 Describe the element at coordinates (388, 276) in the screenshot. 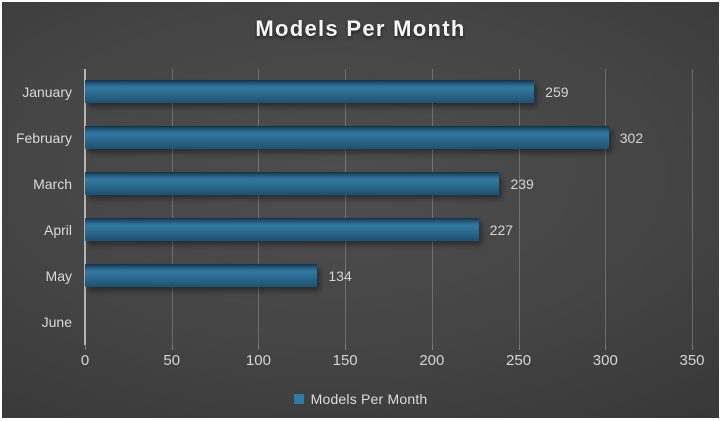

I see `bar-row: 134` at that location.